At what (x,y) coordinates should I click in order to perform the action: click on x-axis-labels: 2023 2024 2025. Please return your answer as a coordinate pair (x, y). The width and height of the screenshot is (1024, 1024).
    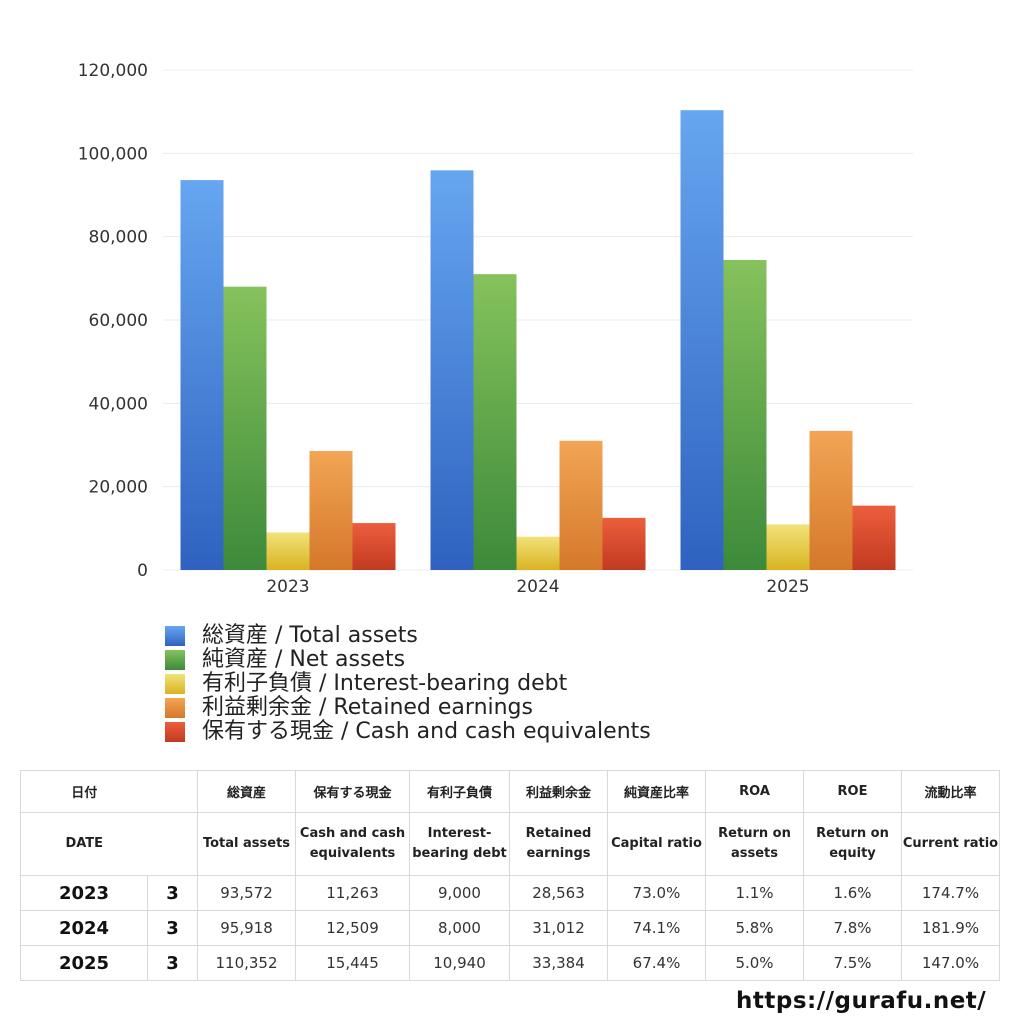
    Looking at the image, I should click on (537, 587).